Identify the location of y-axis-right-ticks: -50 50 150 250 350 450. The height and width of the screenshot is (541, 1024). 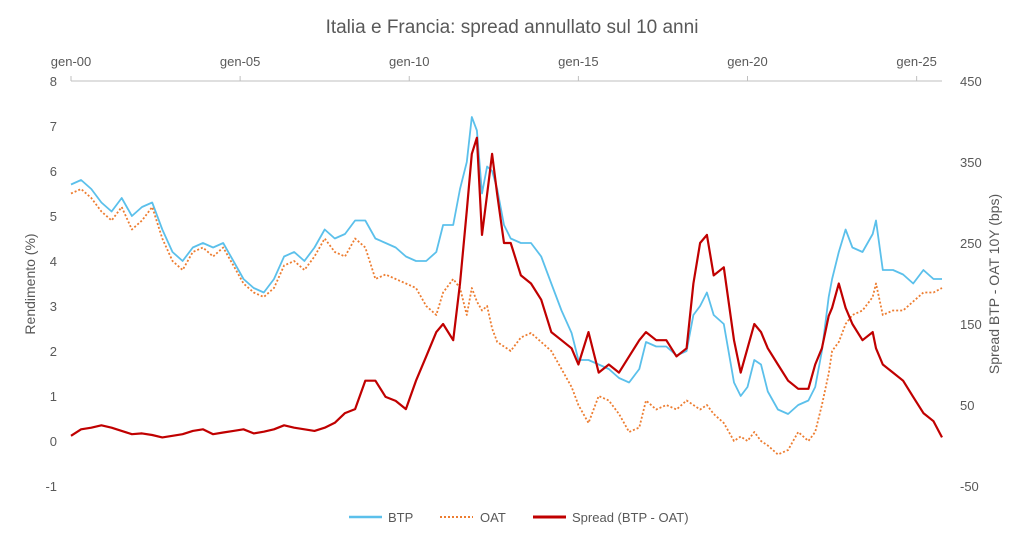
(971, 284).